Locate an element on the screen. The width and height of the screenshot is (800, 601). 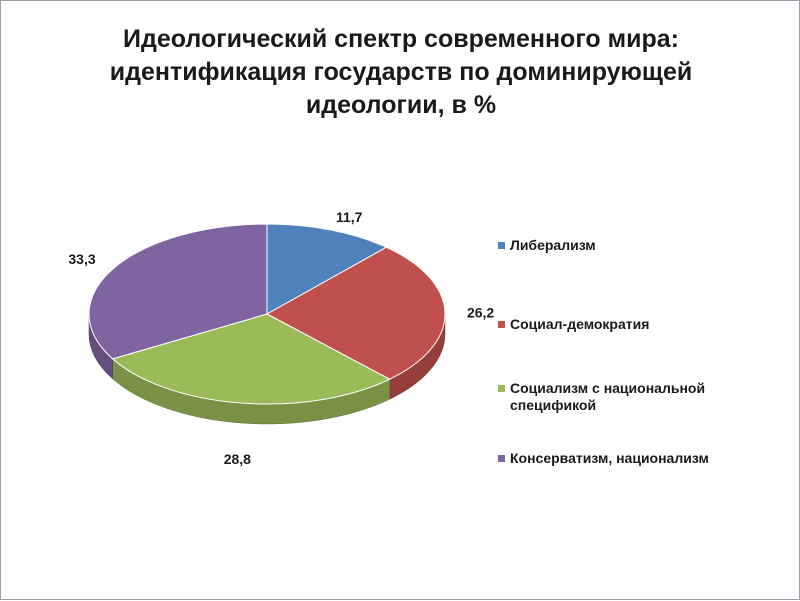
chart-title-line-1: Идеологический спектр современного мира: is located at coordinates (401, 39).